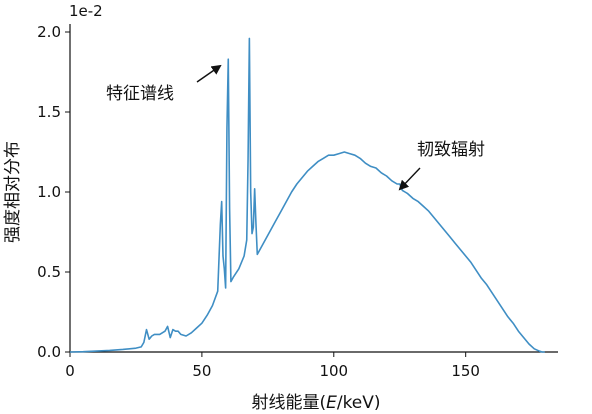 The height and width of the screenshot is (414, 592). I want to click on x-axis-label: 射线能量(E/keV), so click(315, 403).